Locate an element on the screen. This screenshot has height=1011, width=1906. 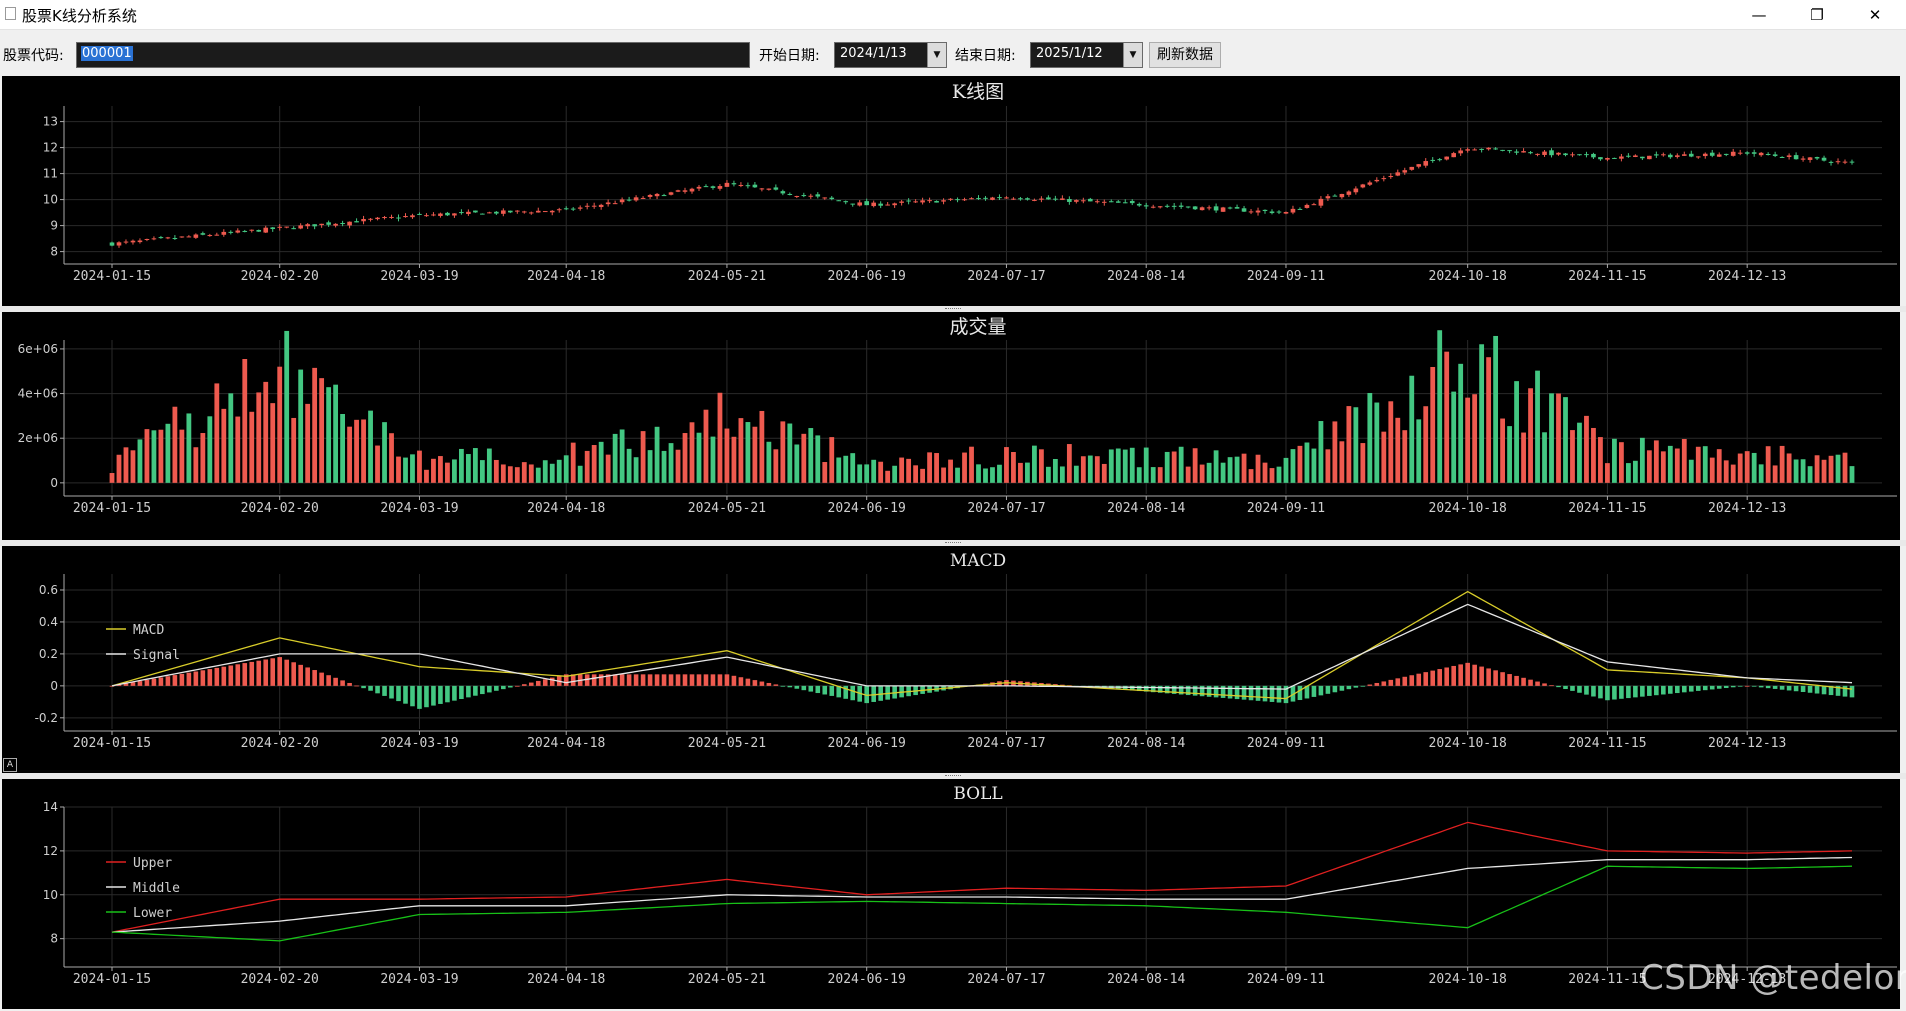
x-tick-label: 2024-04-18 is located at coordinates (566, 979).